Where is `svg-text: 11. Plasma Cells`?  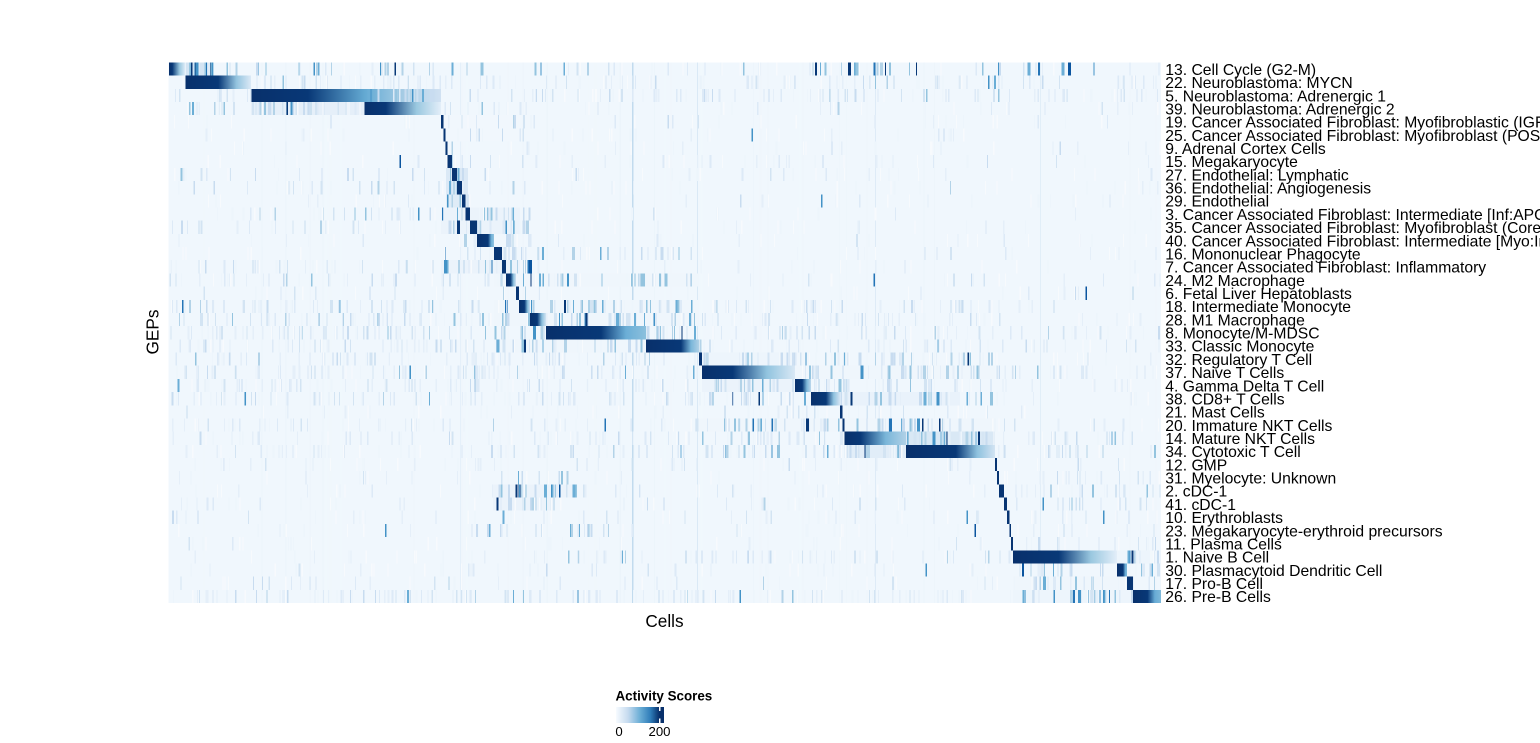
svg-text: 11. Plasma Cells is located at coordinates (1223, 545).